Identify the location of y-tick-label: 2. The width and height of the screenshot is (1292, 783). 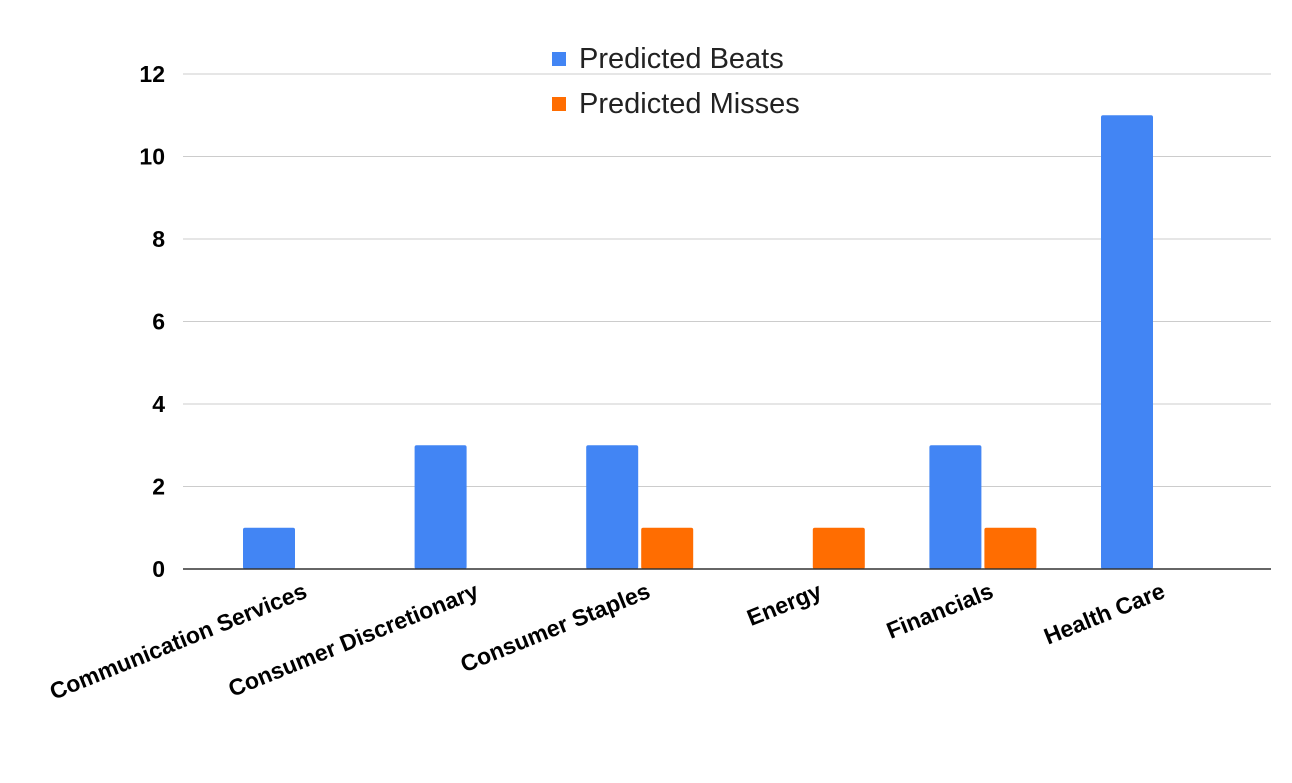
(158, 487).